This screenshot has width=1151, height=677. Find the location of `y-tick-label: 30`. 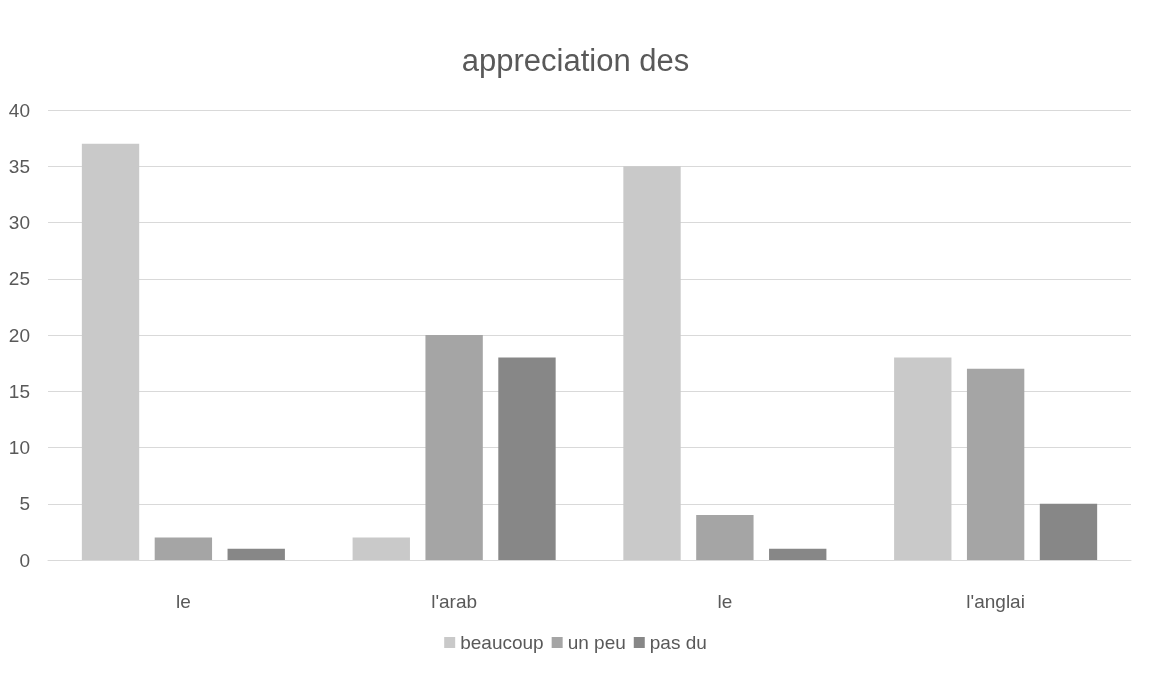

y-tick-label: 30 is located at coordinates (19, 222).